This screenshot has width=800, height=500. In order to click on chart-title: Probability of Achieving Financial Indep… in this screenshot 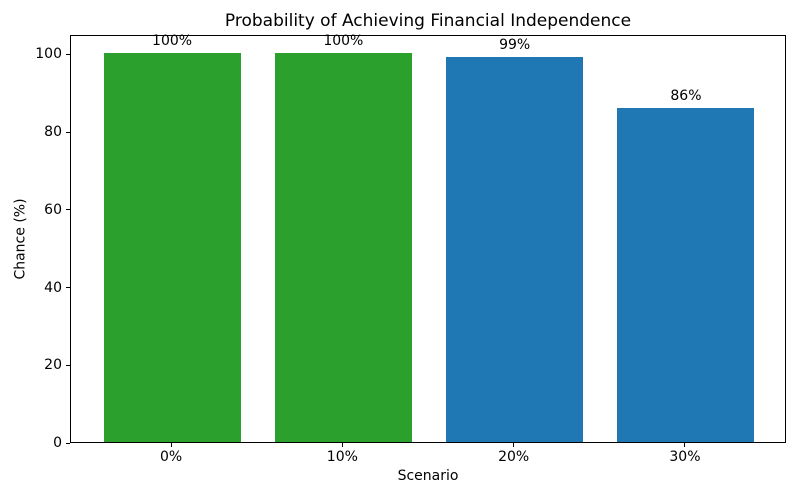, I will do `click(428, 21)`.